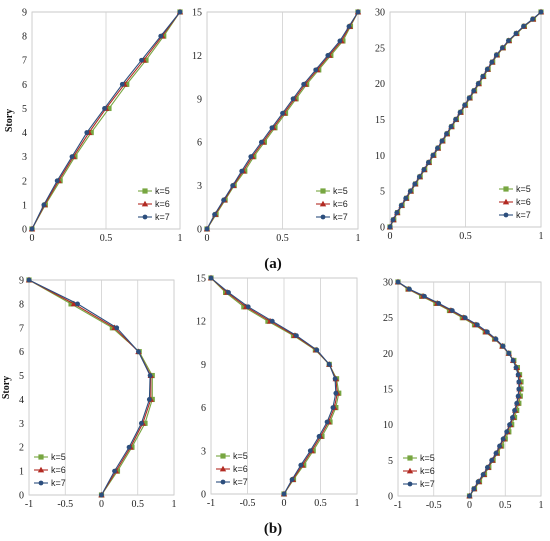 The height and width of the screenshot is (541, 550). Describe the element at coordinates (9, 120) in the screenshot. I see `y-axis-label: Story` at that location.